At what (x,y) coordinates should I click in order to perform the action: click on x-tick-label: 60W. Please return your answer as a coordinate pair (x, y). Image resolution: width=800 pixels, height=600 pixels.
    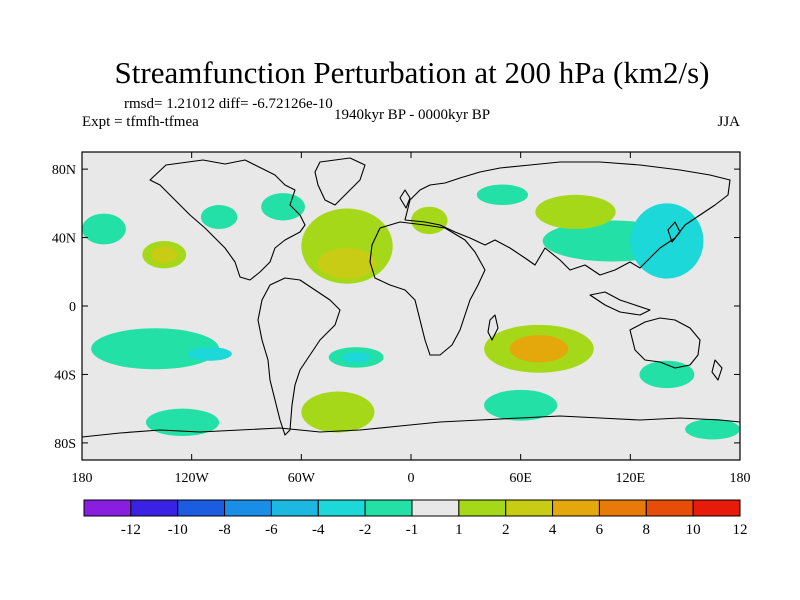
    Looking at the image, I should click on (302, 478).